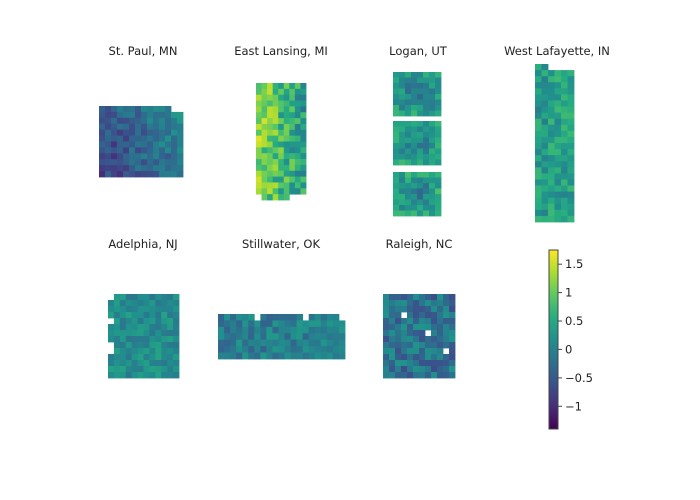 The width and height of the screenshot is (700, 500). What do you see at coordinates (557, 51) in the screenshot?
I see `panel-title-west-lafayette: West Lafayette, IN` at bounding box center [557, 51].